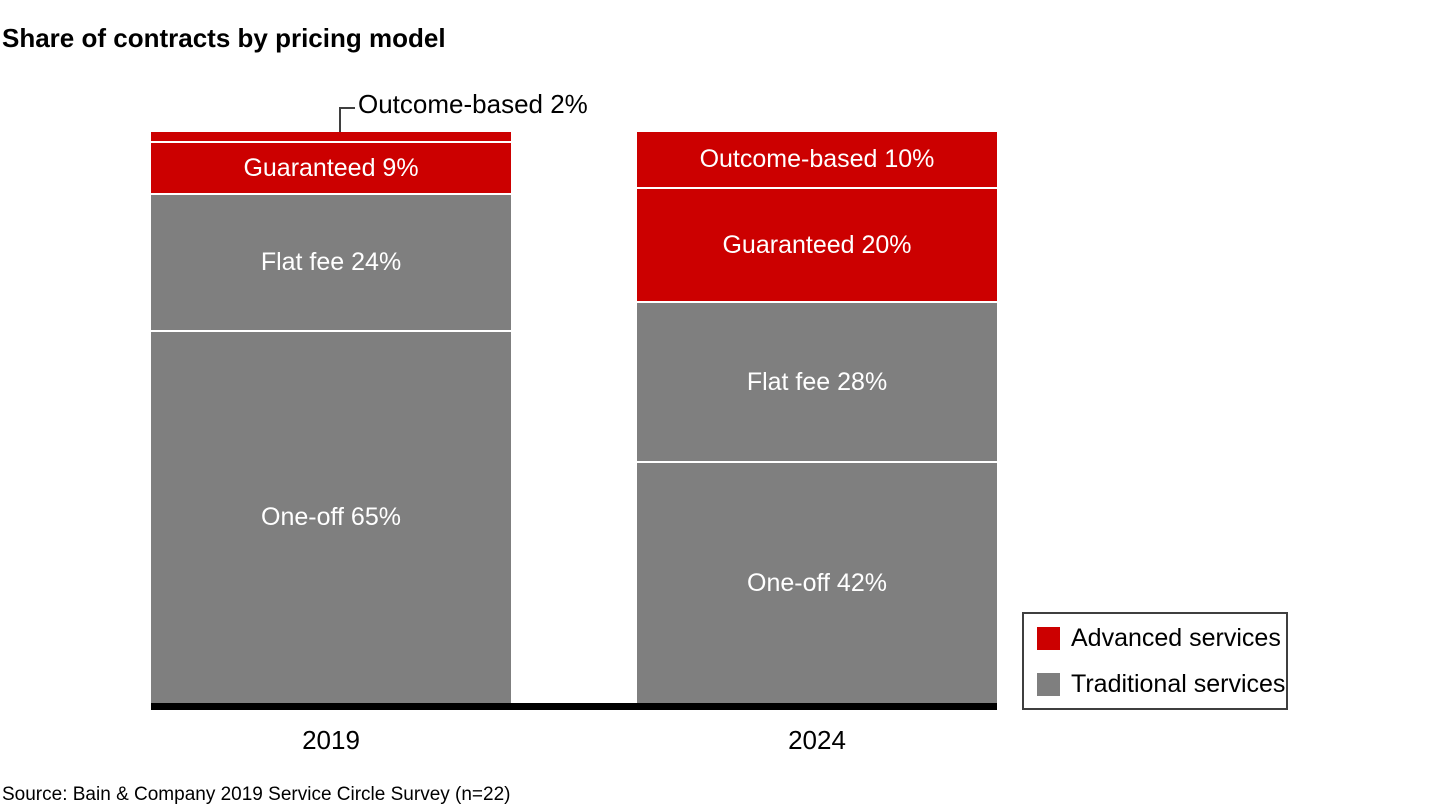  I want to click on segment-2019-flat-fee: Flat fee 24%, so click(331, 262).